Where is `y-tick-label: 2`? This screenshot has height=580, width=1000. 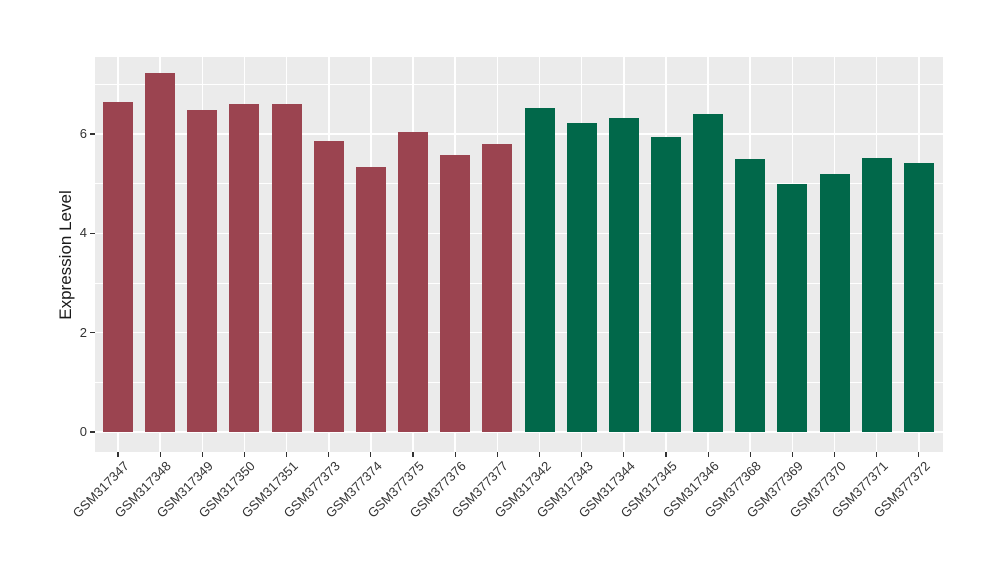
y-tick-label: 2 is located at coordinates (83, 332).